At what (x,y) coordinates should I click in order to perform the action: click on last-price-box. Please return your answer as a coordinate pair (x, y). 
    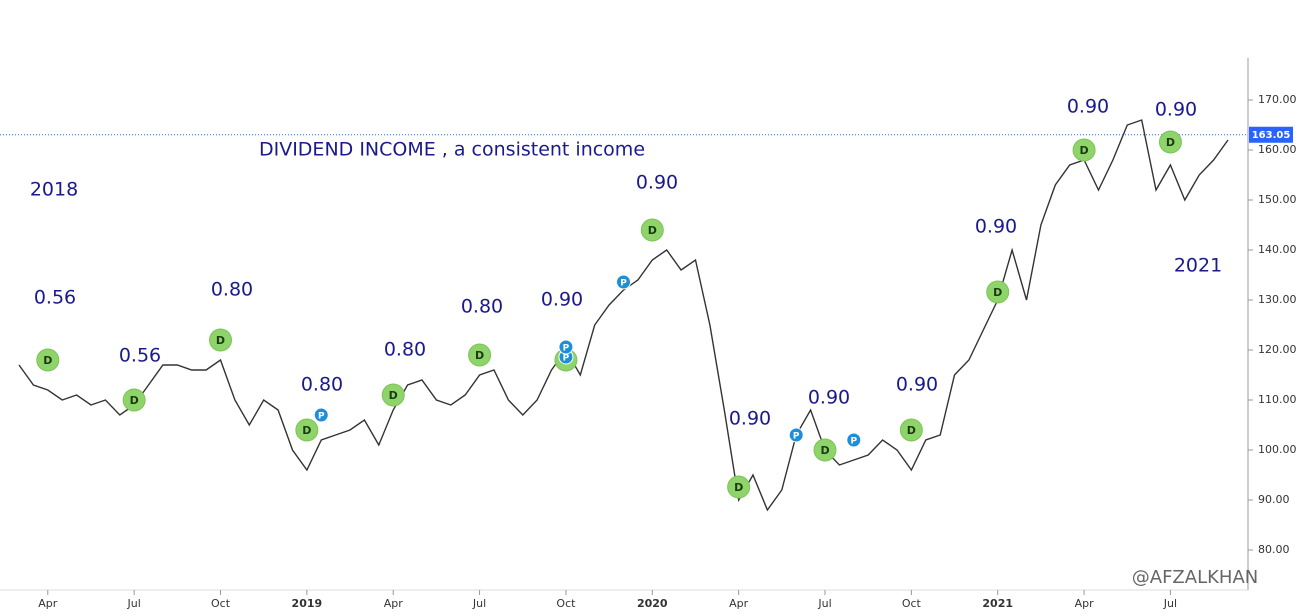
    Looking at the image, I should click on (1271, 134).